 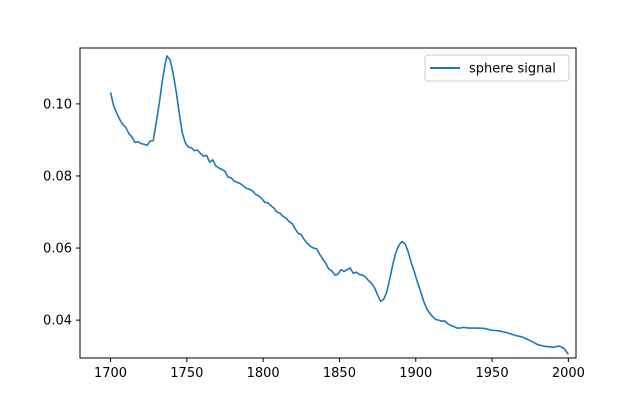 I want to click on x-tick-label: 1750, so click(x=186, y=373).